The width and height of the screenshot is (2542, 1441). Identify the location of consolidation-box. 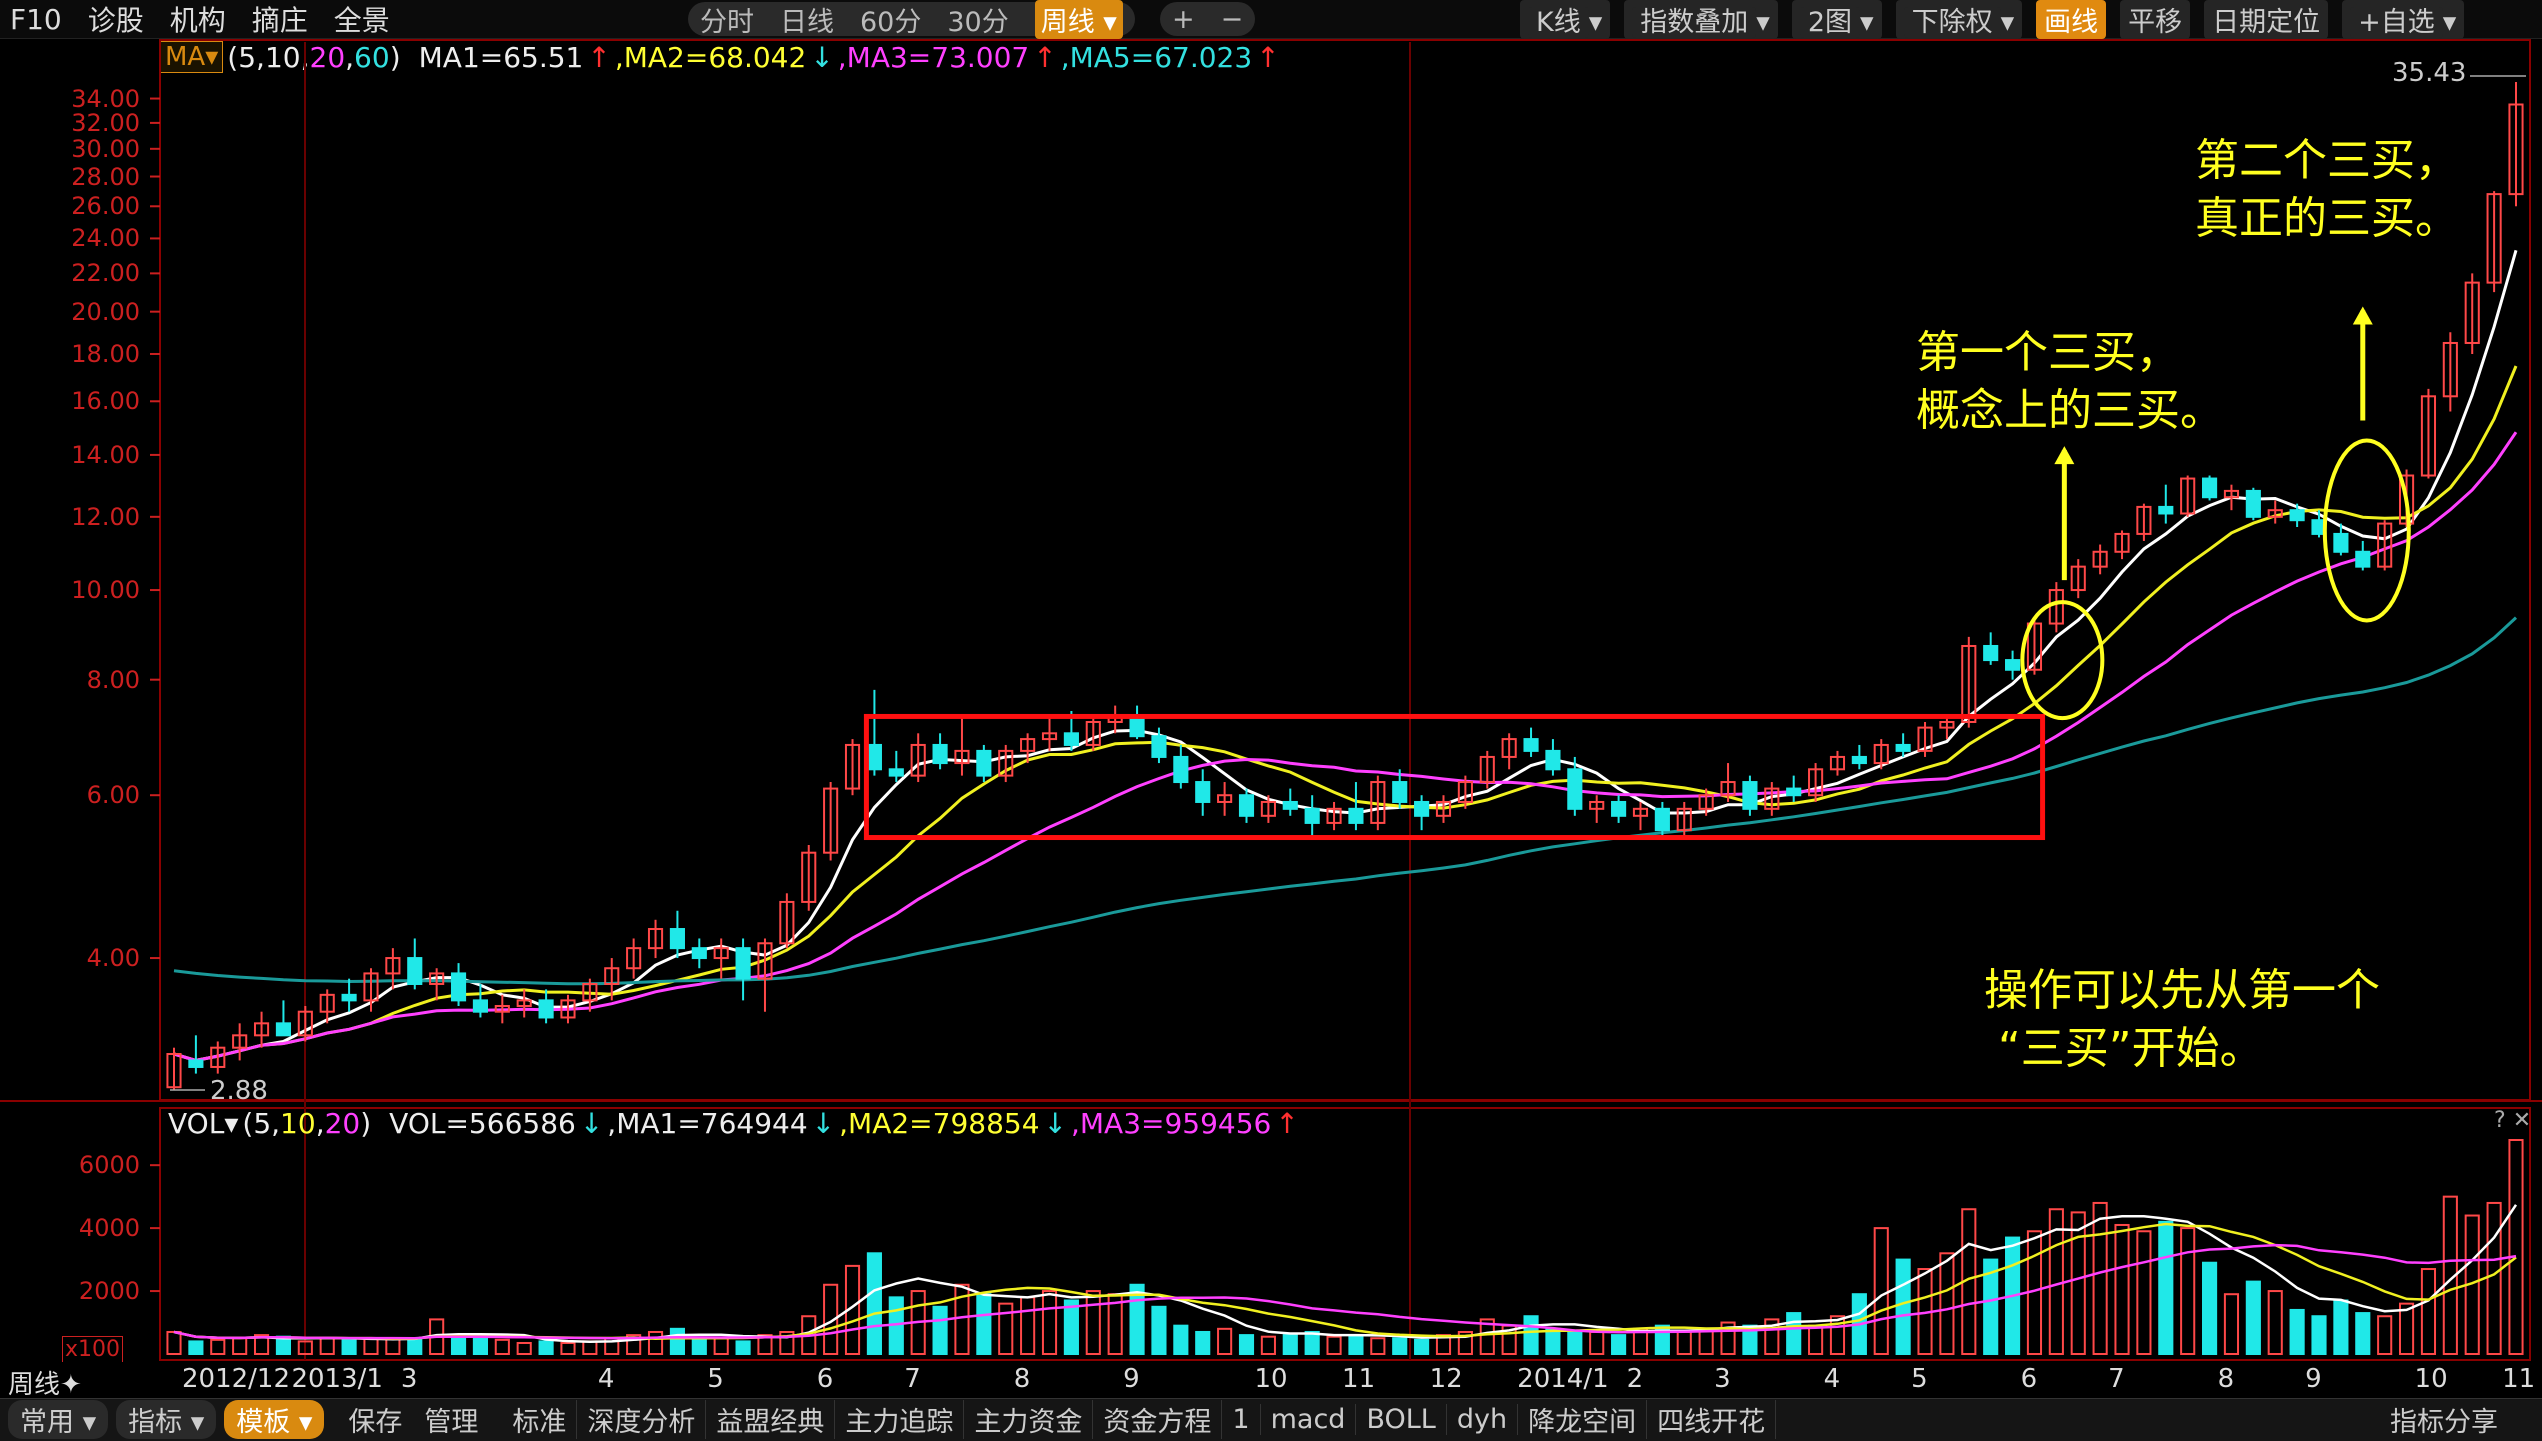
(1454, 777).